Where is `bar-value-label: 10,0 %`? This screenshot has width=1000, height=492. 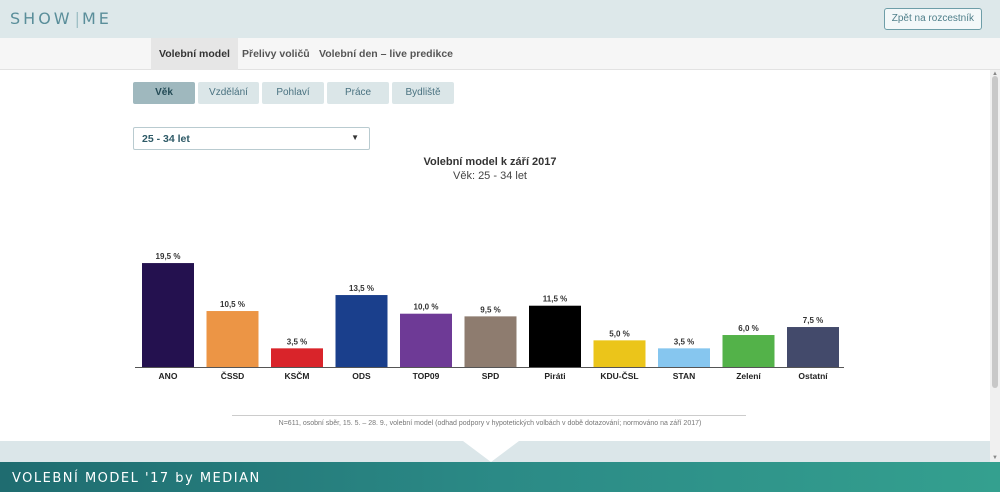
bar-value-label: 10,0 % is located at coordinates (426, 307).